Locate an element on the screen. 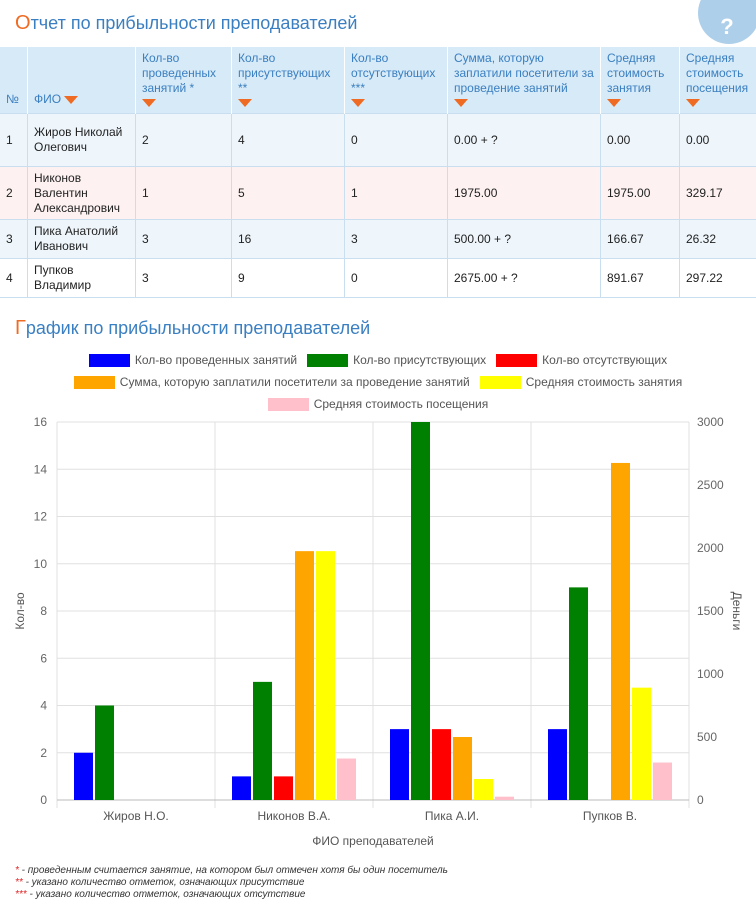 The height and width of the screenshot is (924, 756). cell-absent: 1 is located at coordinates (396, 193).